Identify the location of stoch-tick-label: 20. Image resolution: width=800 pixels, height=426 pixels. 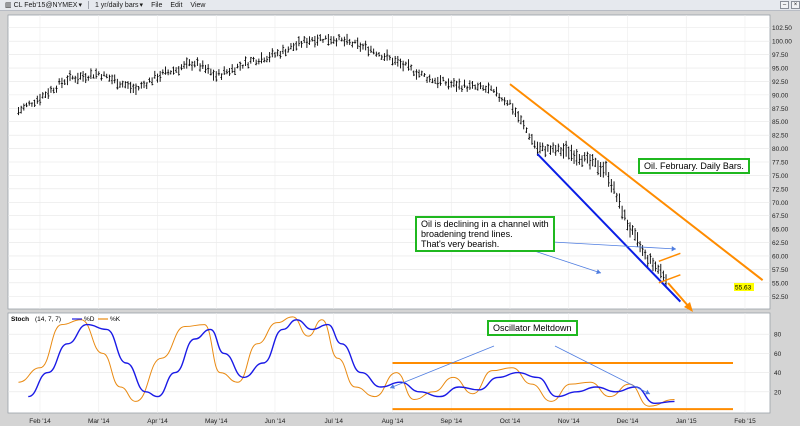
(778, 392).